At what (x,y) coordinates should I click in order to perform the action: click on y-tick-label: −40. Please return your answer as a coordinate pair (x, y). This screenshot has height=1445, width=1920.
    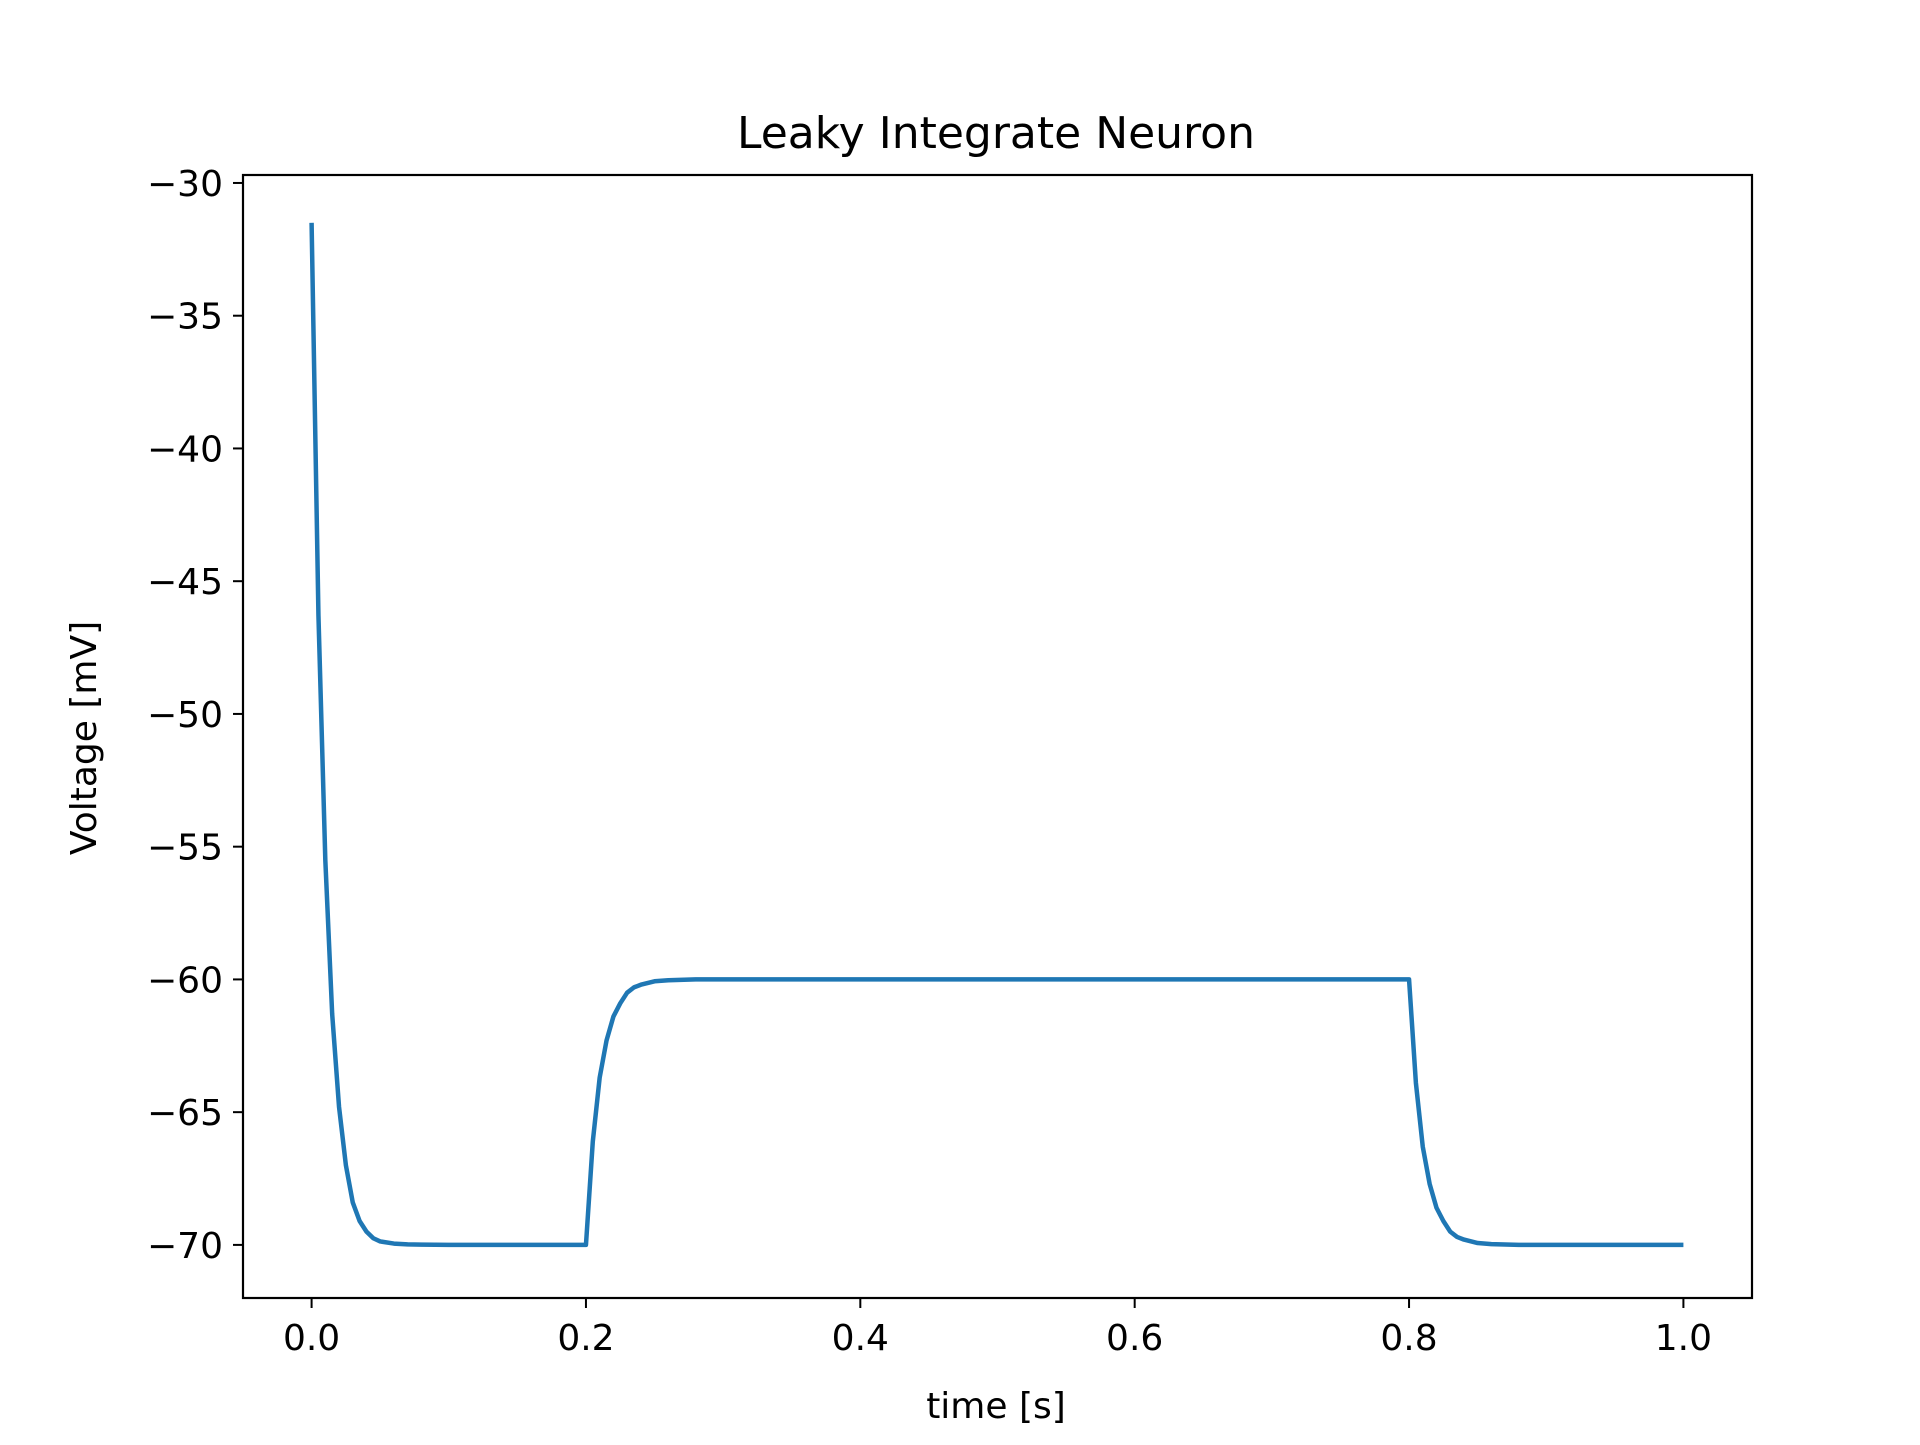
    Looking at the image, I should click on (185, 449).